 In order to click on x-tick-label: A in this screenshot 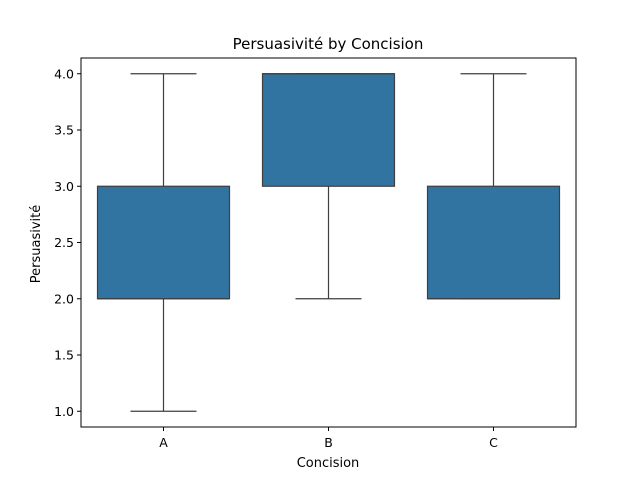, I will do `click(163, 442)`.